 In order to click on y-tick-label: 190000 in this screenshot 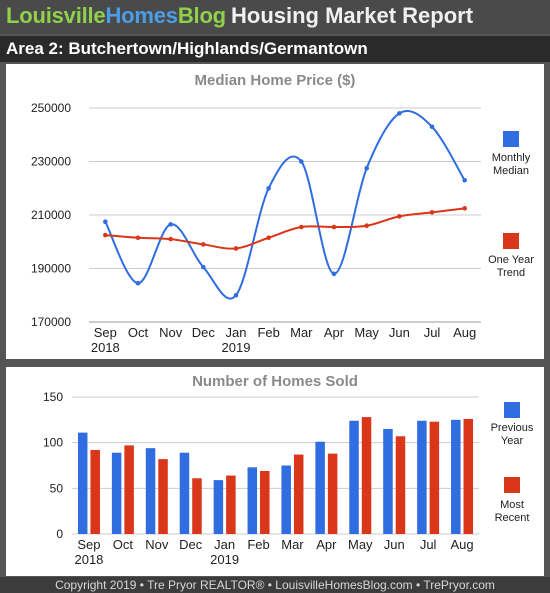, I will do `click(51, 269)`.